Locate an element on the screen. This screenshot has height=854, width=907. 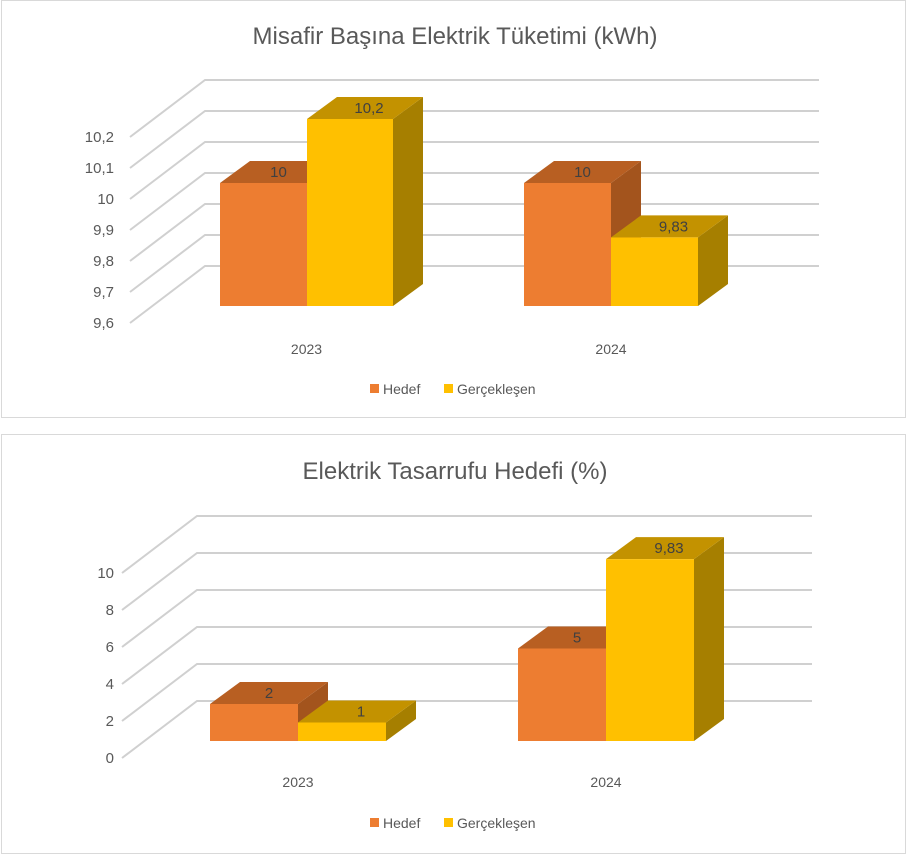
data-label: 2 is located at coordinates (269, 693).